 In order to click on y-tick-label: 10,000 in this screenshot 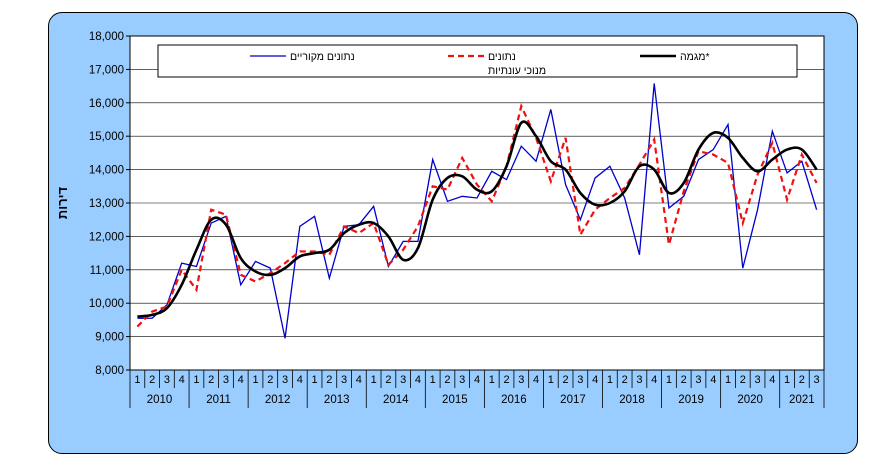, I will do `click(106, 304)`.